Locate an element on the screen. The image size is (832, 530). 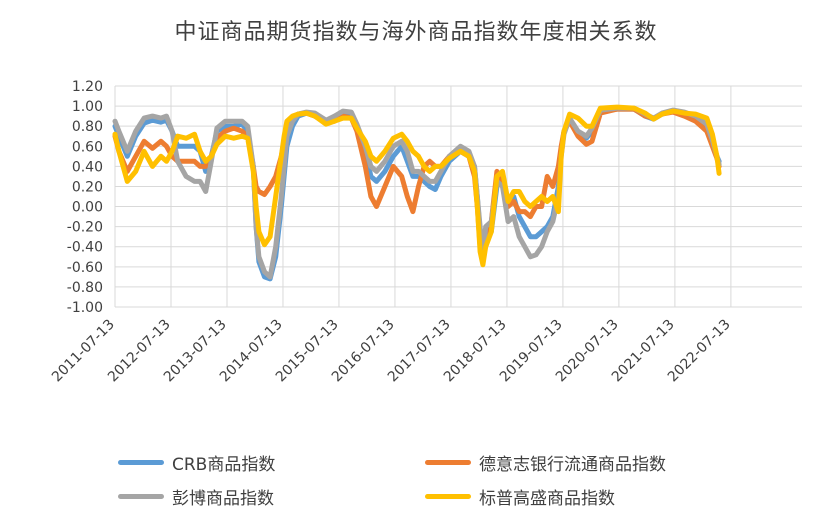
y-tick-label-4: 0.40 is located at coordinates (87, 167).